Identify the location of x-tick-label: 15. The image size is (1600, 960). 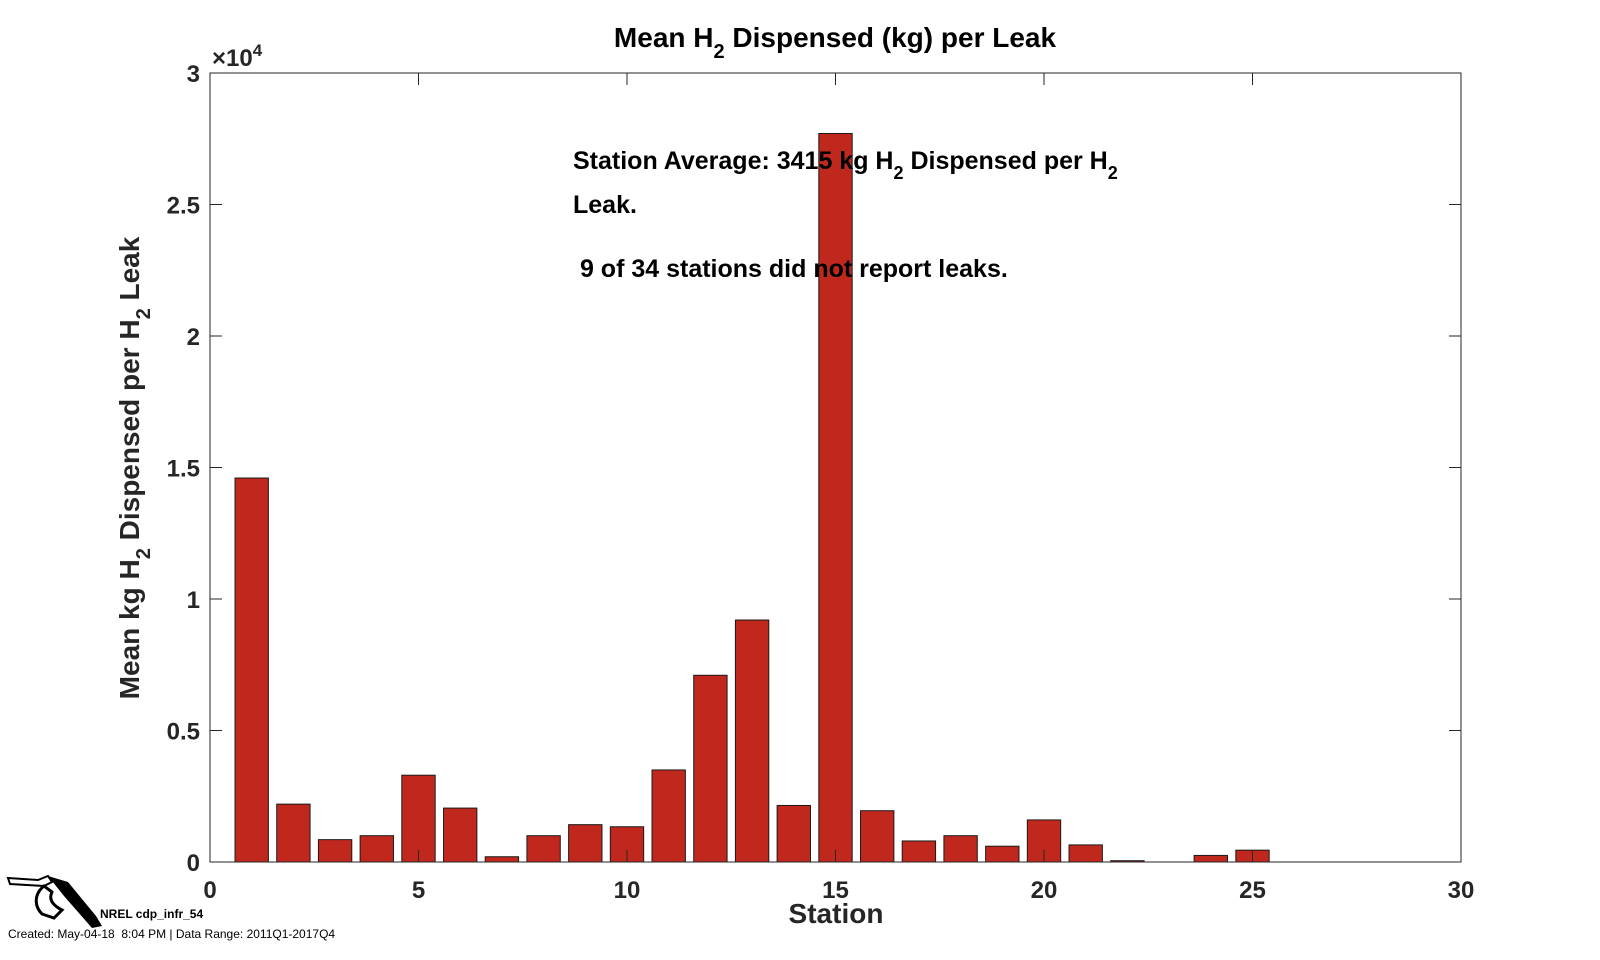
(835, 890).